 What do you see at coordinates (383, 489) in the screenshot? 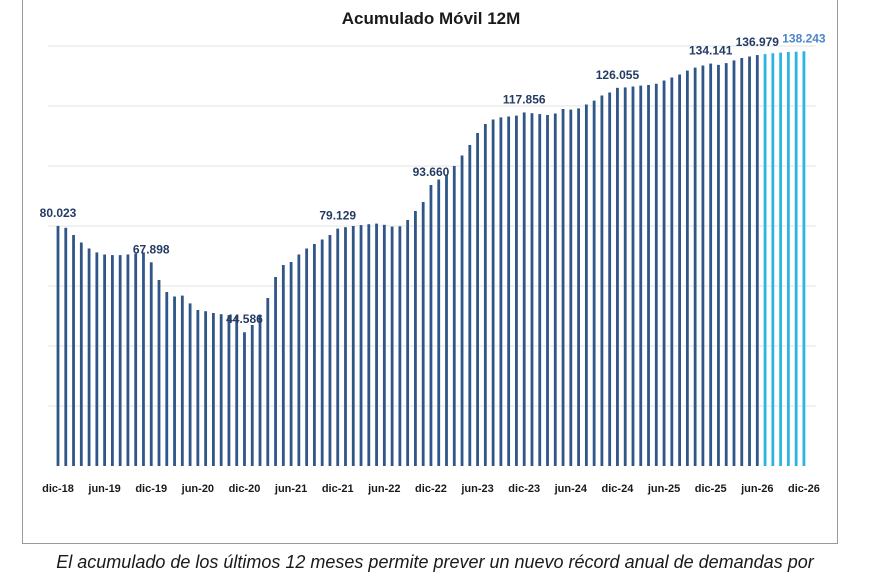
I see `x-tick-label: jun-22` at bounding box center [383, 489].